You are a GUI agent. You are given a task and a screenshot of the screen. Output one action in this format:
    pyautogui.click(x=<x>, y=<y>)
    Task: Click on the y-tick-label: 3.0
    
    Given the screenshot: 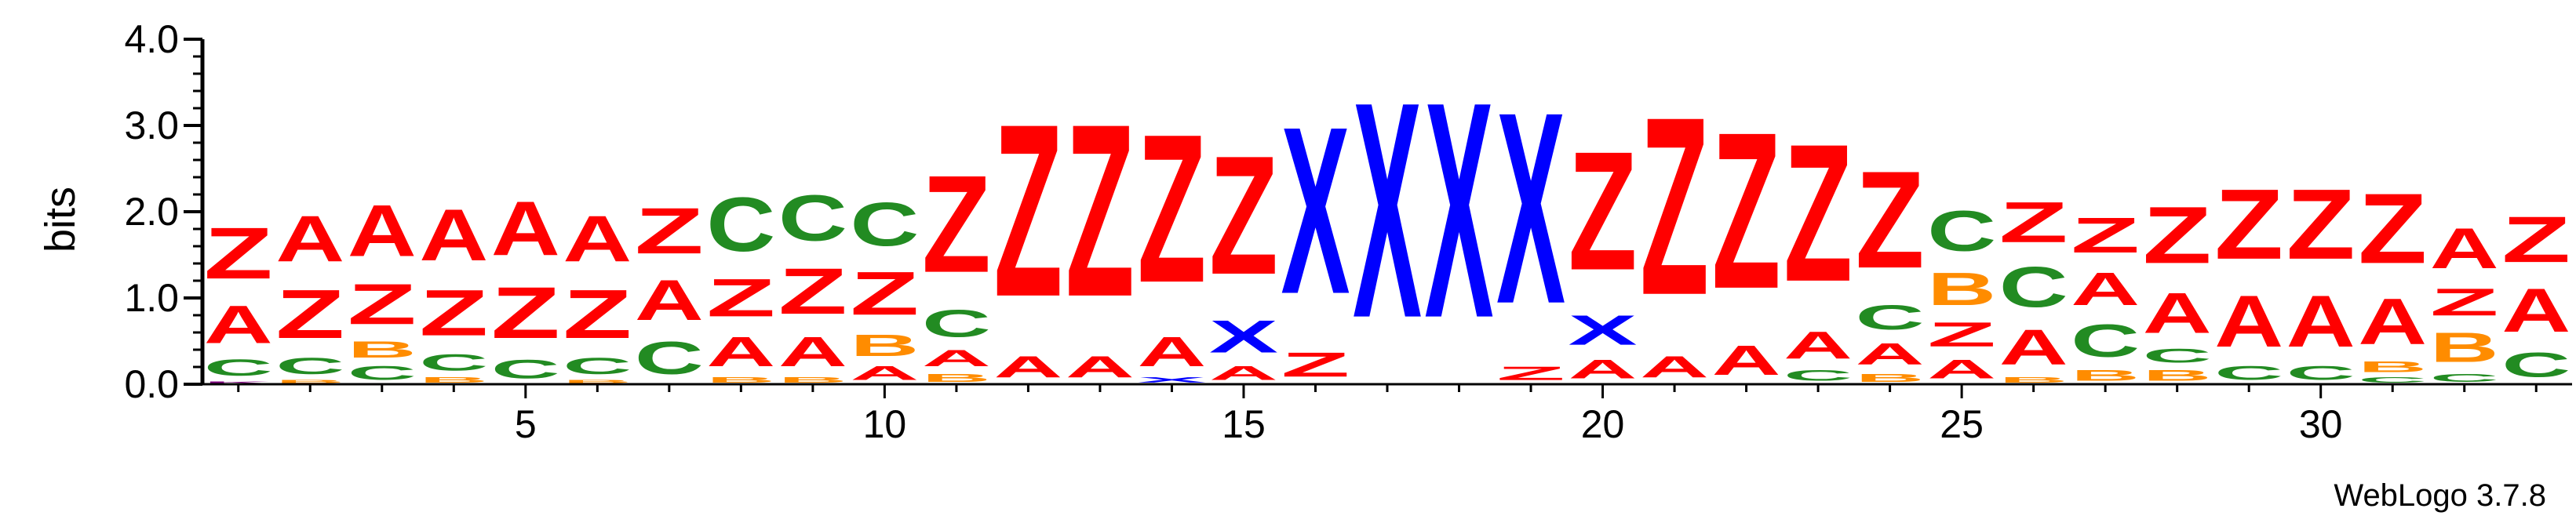 What is the action you would take?
    pyautogui.click(x=151, y=125)
    